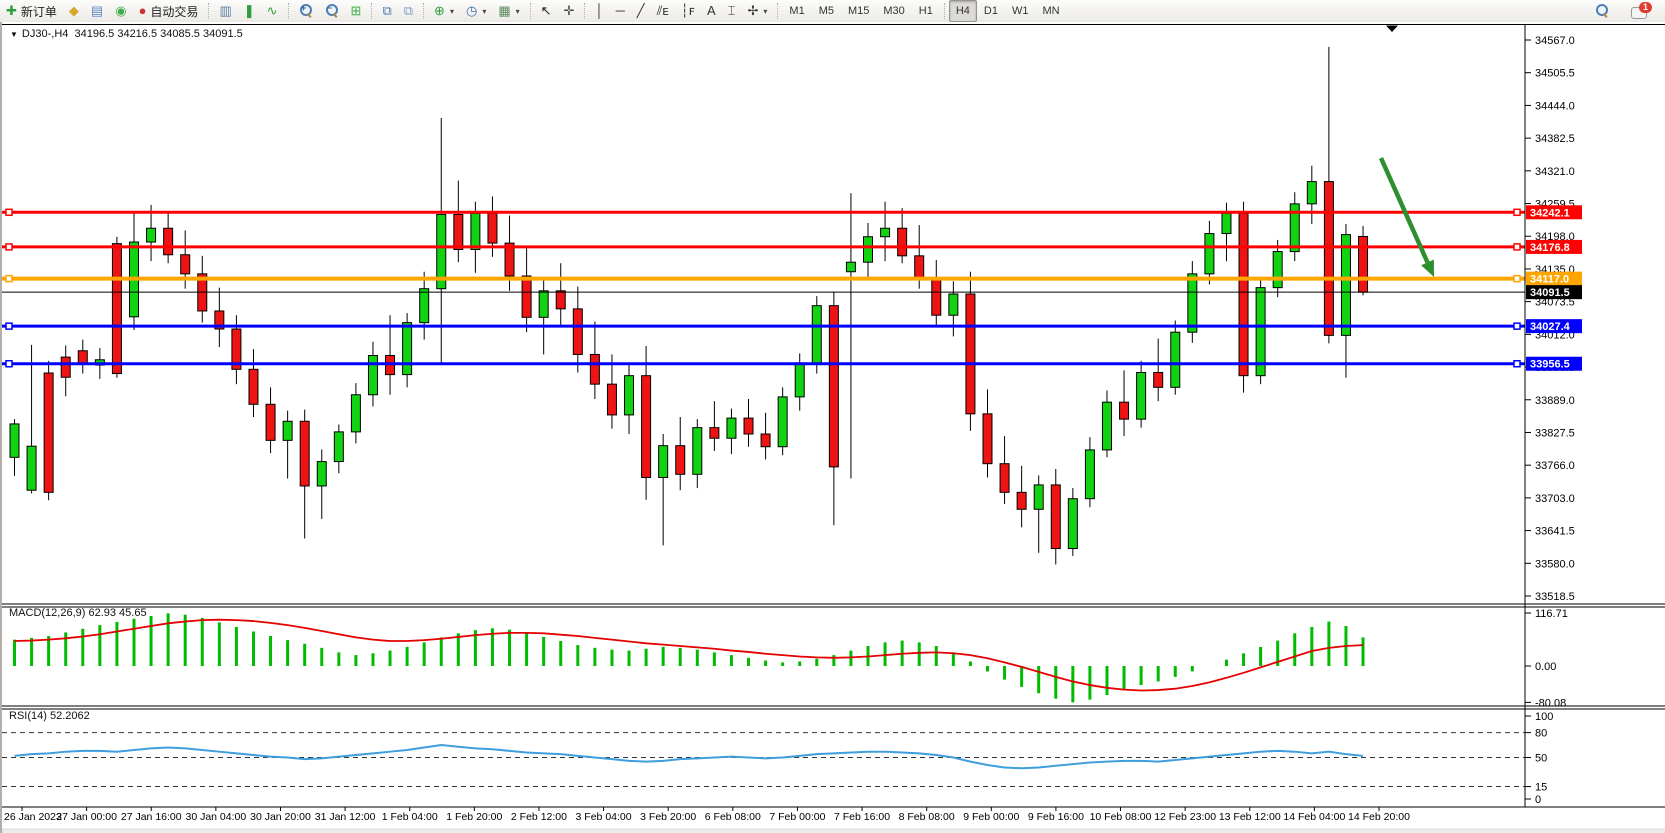 This screenshot has height=833, width=1665. What do you see at coordinates (306, 11) in the screenshot?
I see `zoom-in-button: +` at bounding box center [306, 11].